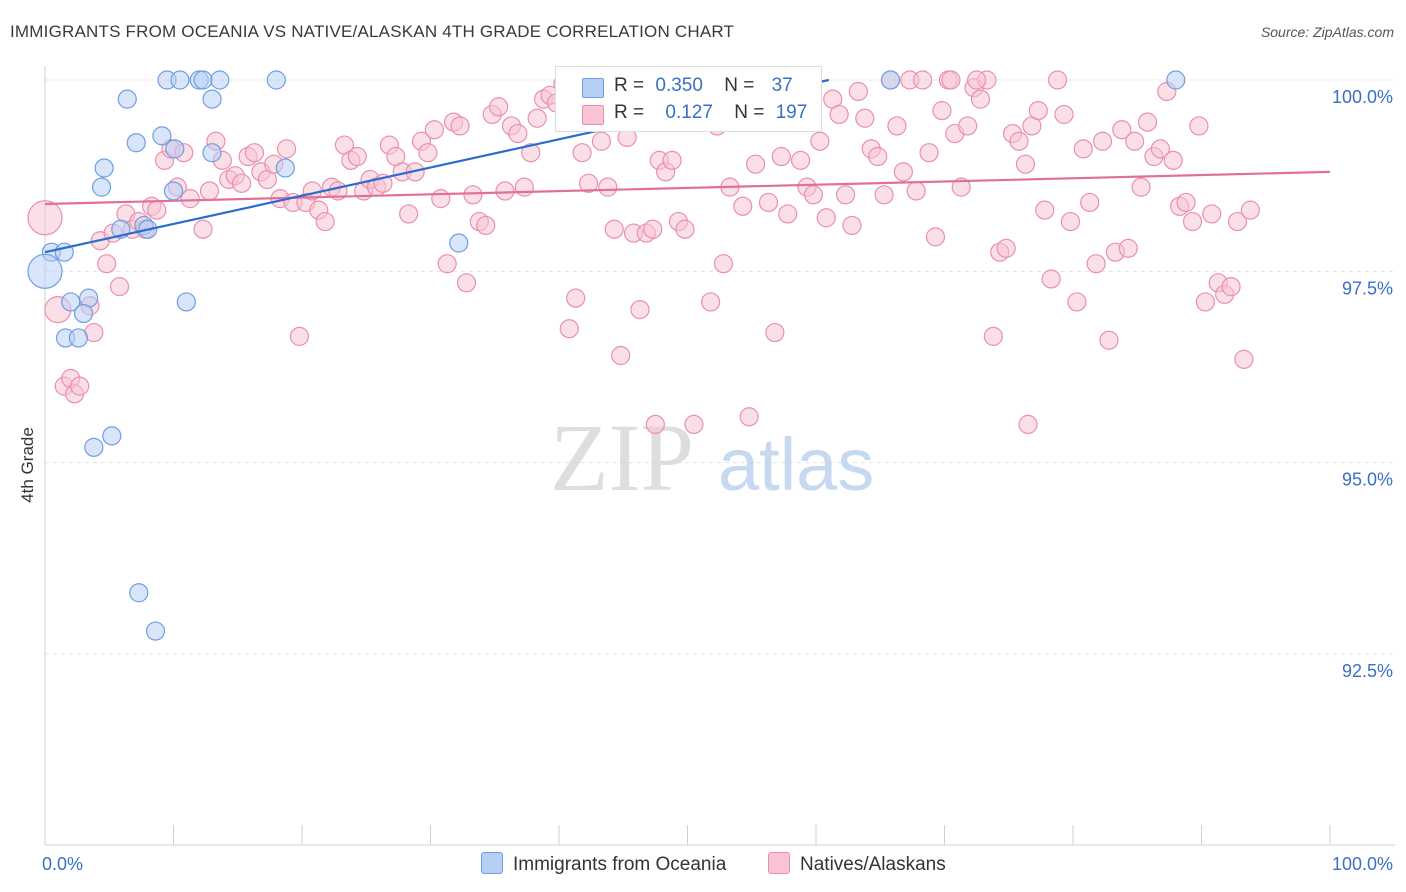  I want to click on watermark-atlas: atlas, so click(796, 464).